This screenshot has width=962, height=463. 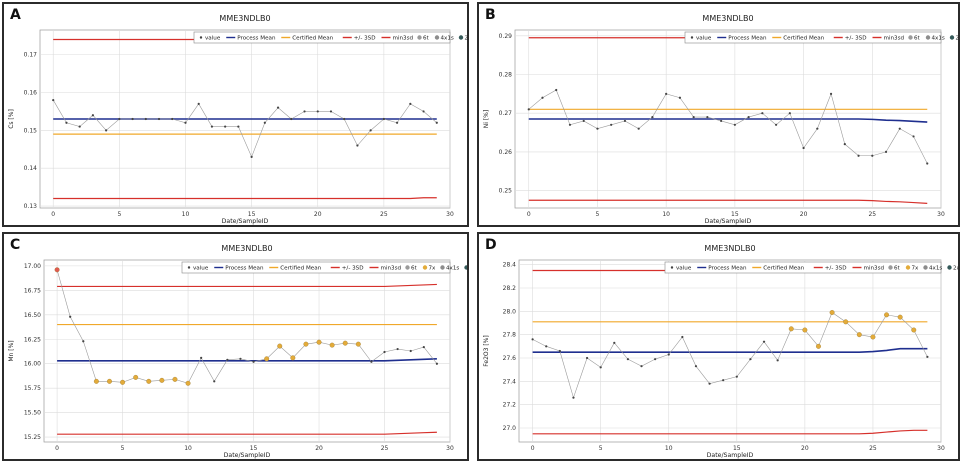 What do you see at coordinates (510, 265) in the screenshot?
I see `y-tick-label: 28.4` at bounding box center [510, 265].